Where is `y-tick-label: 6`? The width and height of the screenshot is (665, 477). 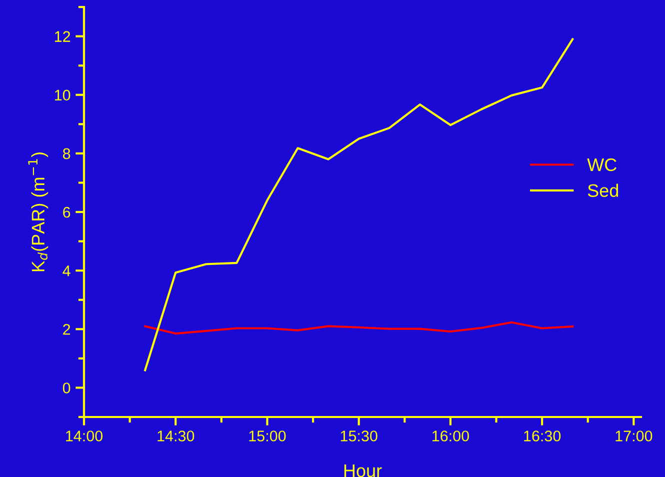
y-tick-label: 6 is located at coordinates (66, 212).